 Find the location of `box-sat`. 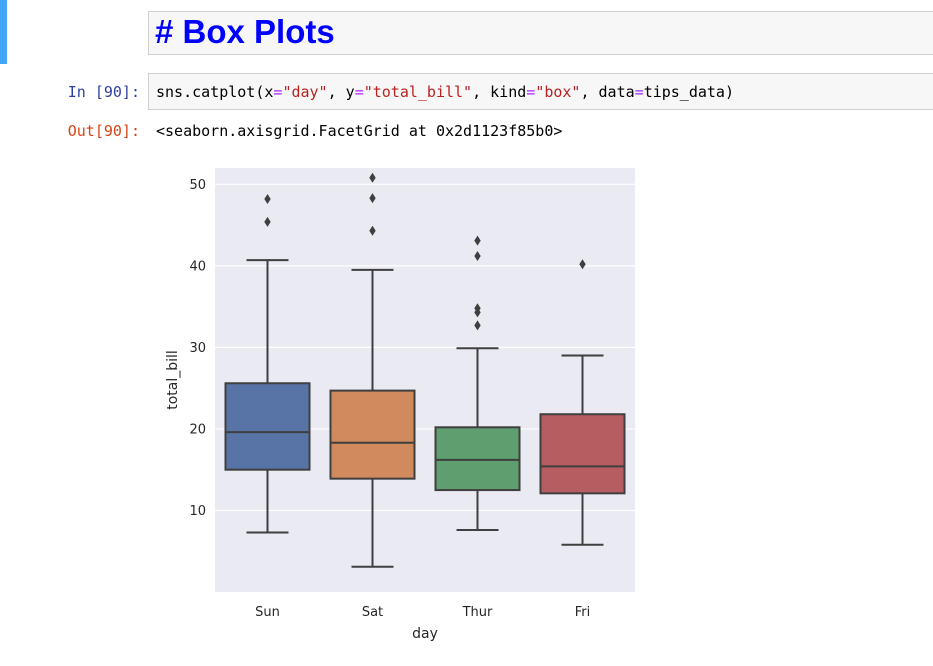

box-sat is located at coordinates (372, 434).